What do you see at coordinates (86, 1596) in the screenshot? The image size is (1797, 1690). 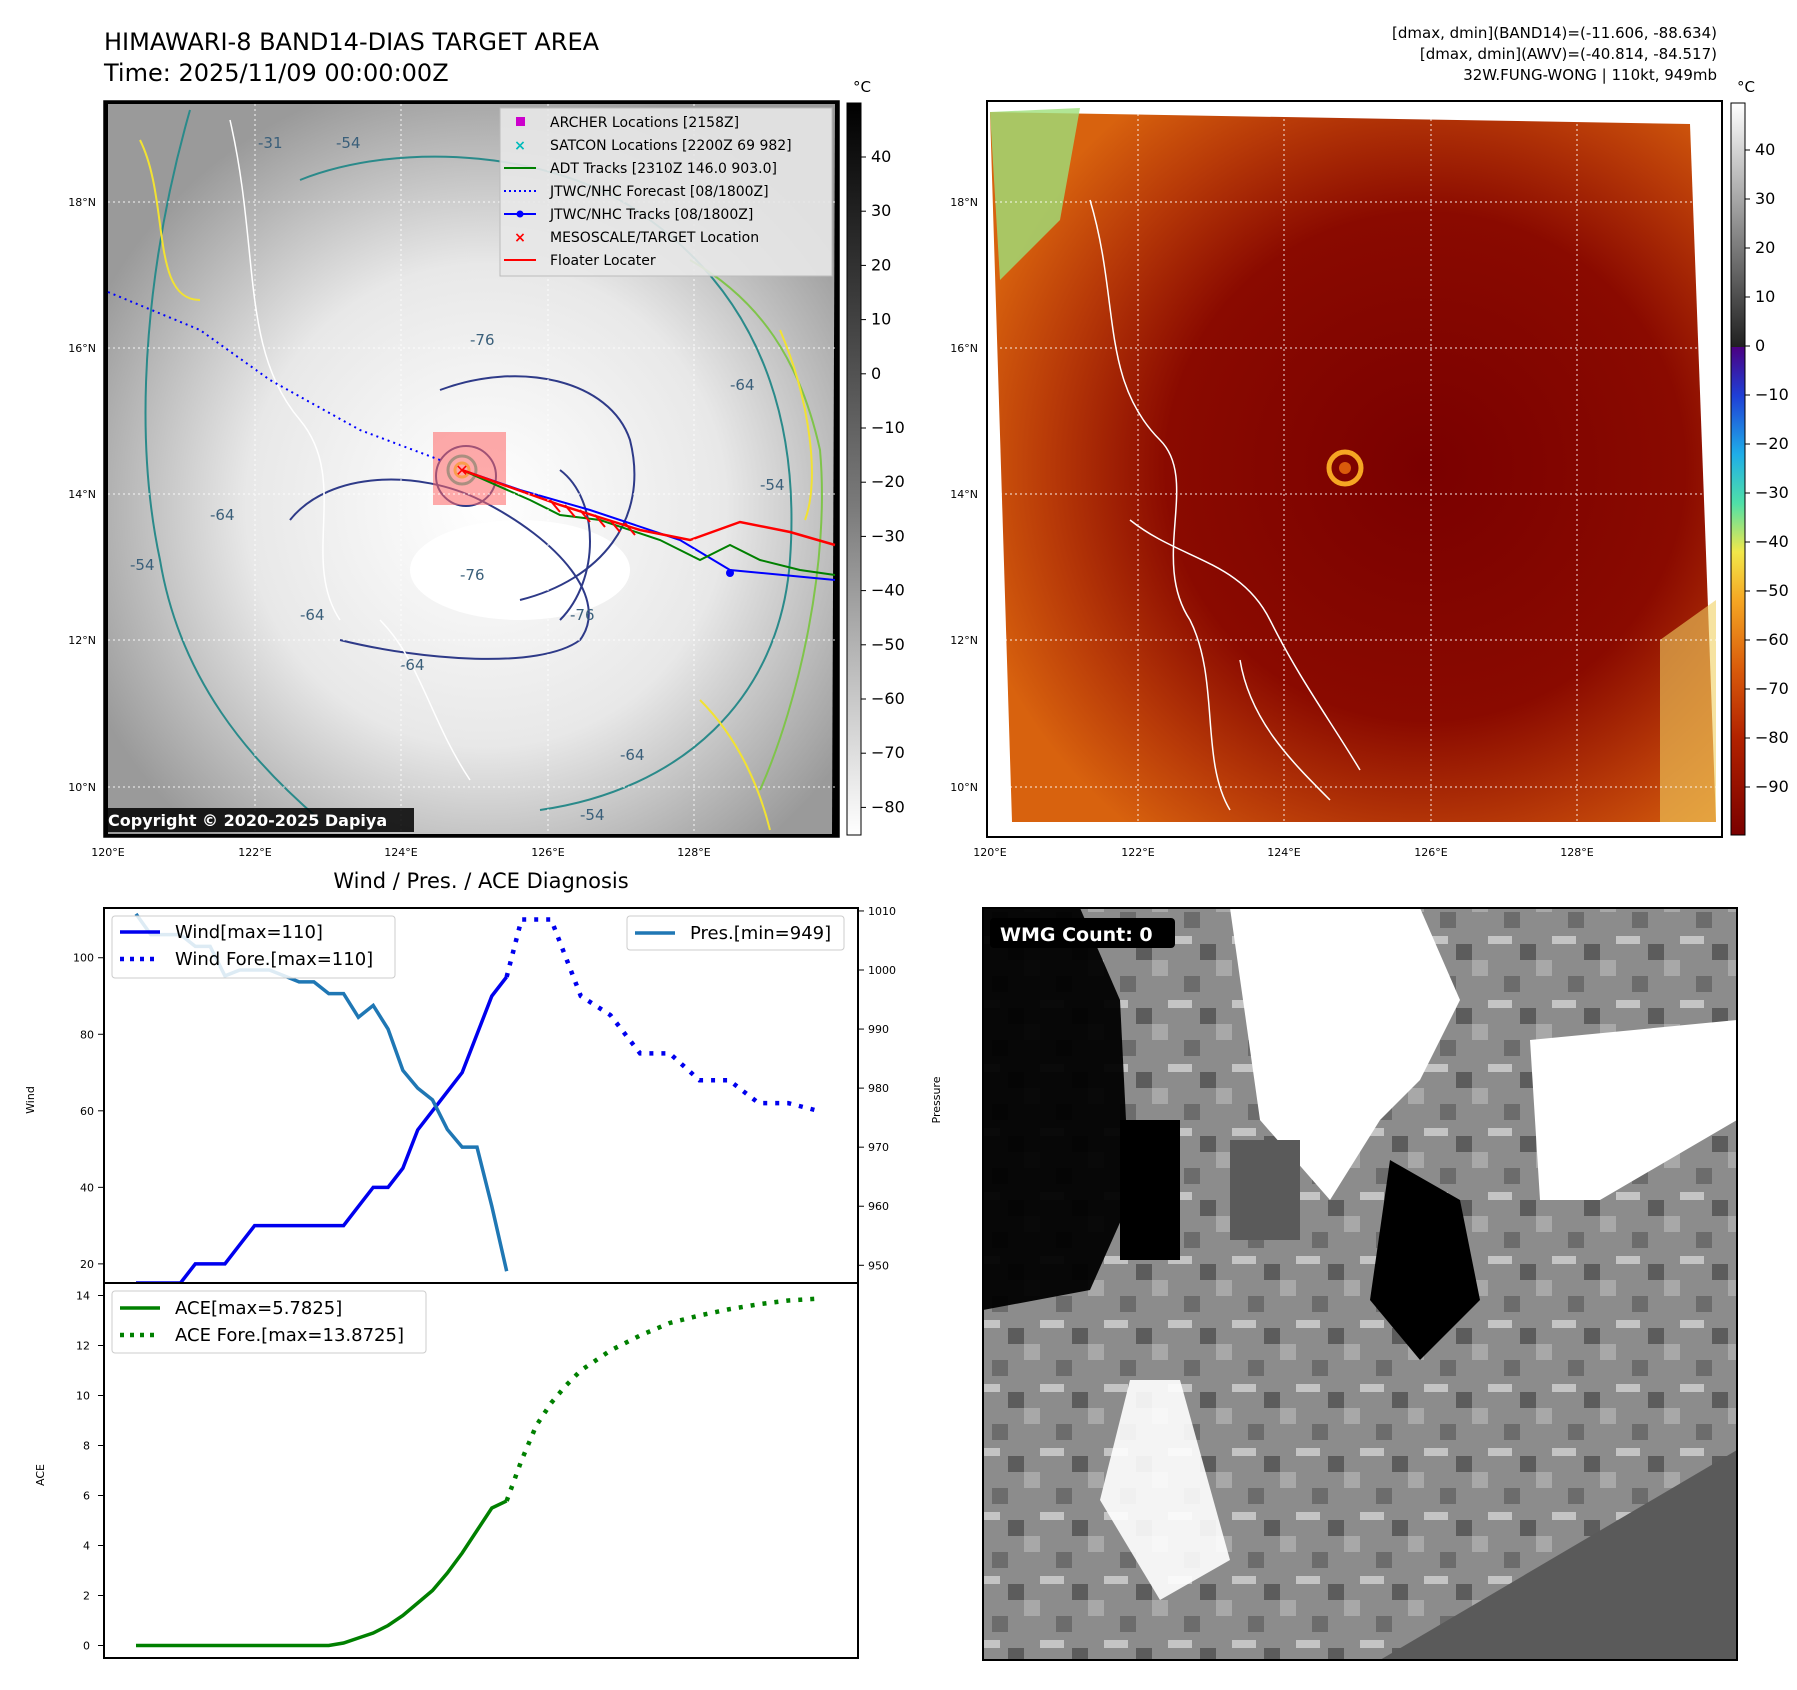 I see `y-tick-label: 2` at bounding box center [86, 1596].